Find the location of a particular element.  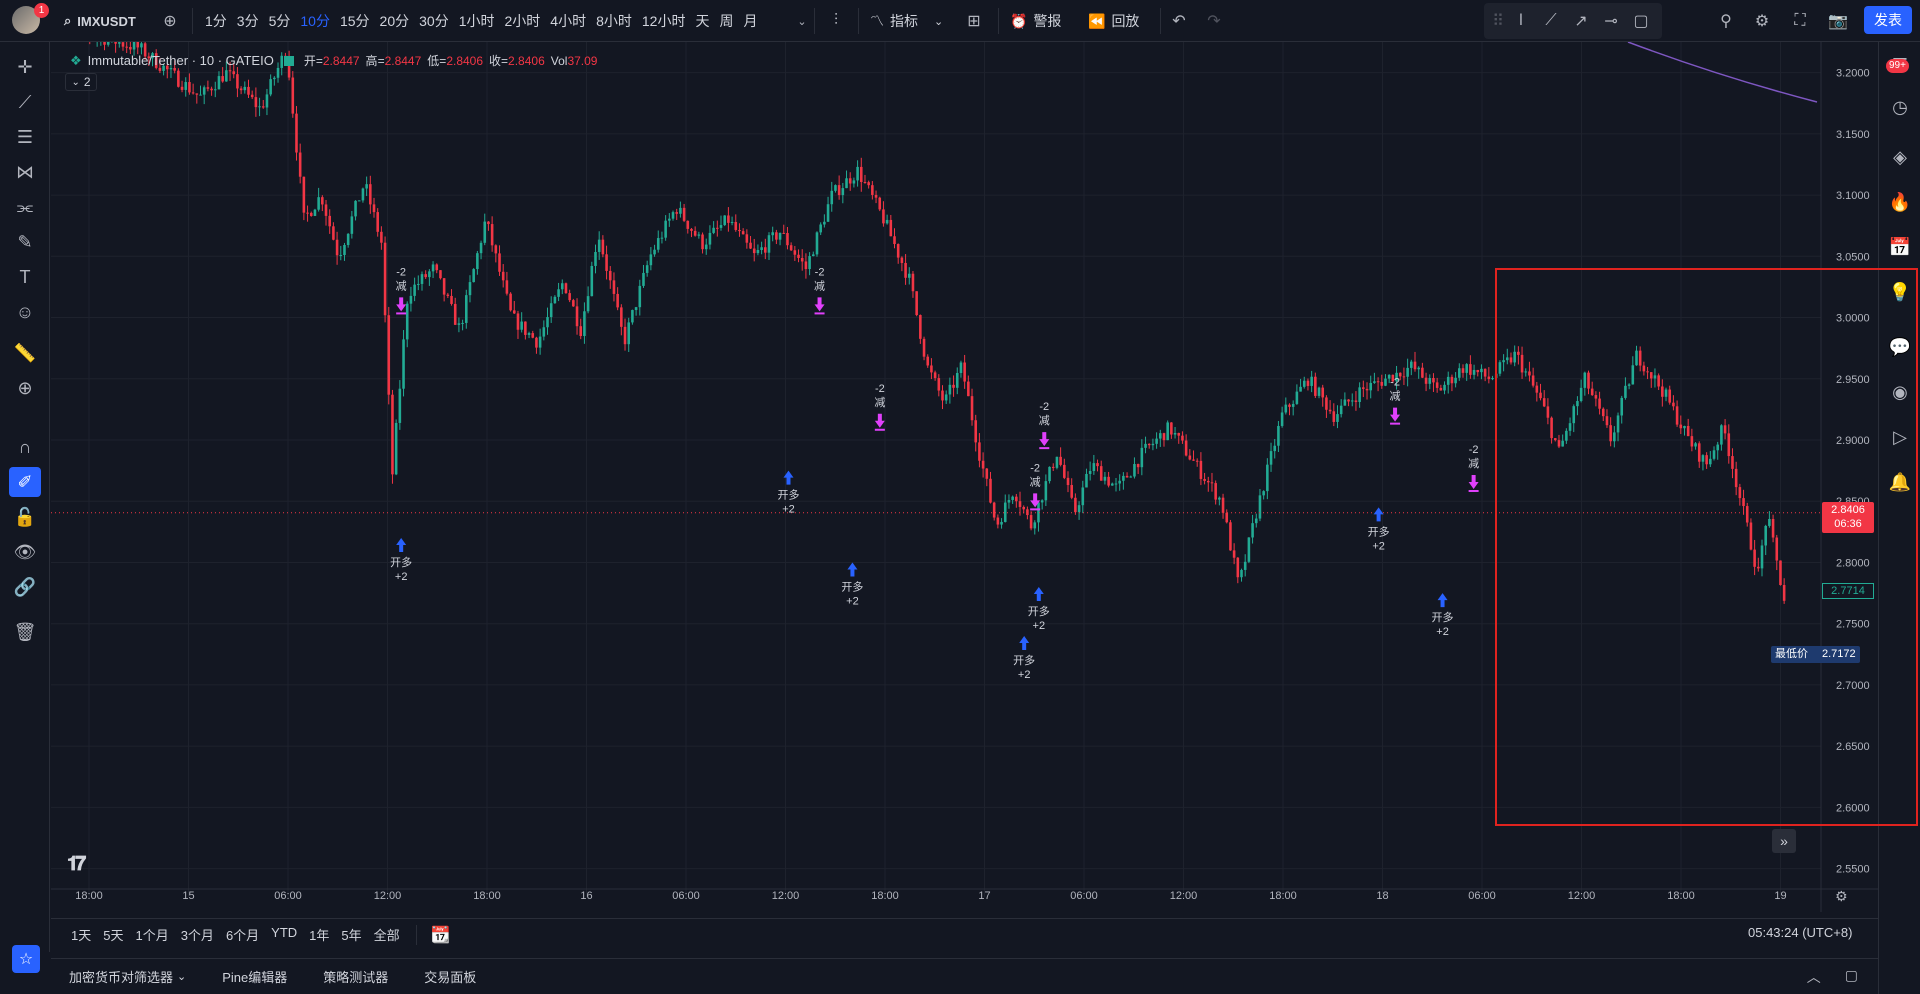

symbol-search: ⌕ IMXUSDT is located at coordinates (100, 21).